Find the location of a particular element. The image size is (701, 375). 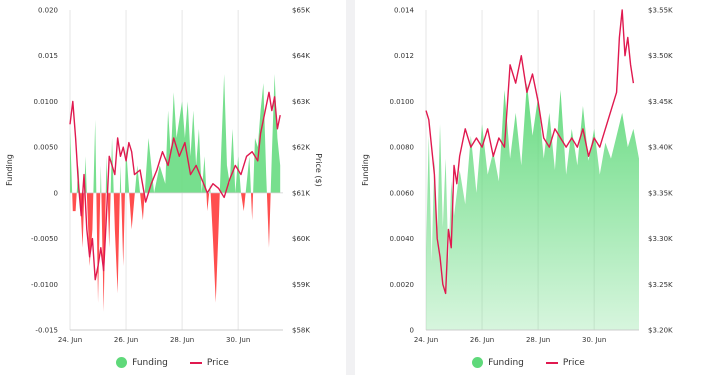

y2-tick-label: $63K is located at coordinates (301, 102).